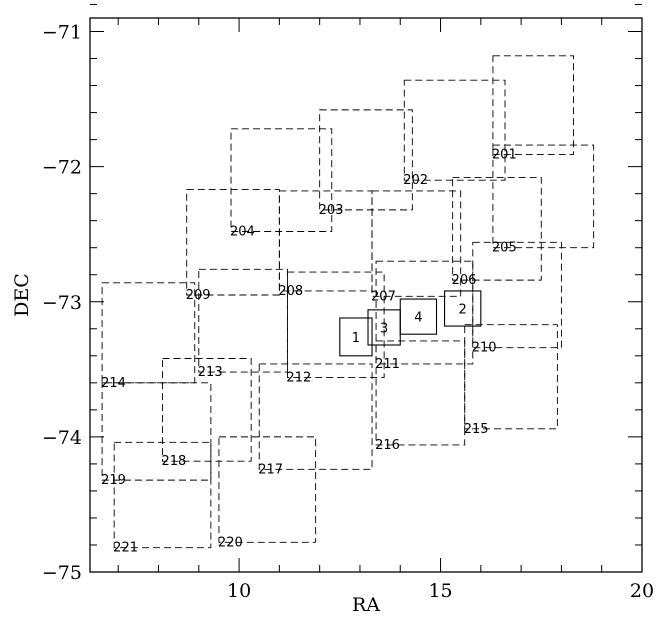 This screenshot has width=656, height=626. I want to click on field-label: 209, so click(198, 295).